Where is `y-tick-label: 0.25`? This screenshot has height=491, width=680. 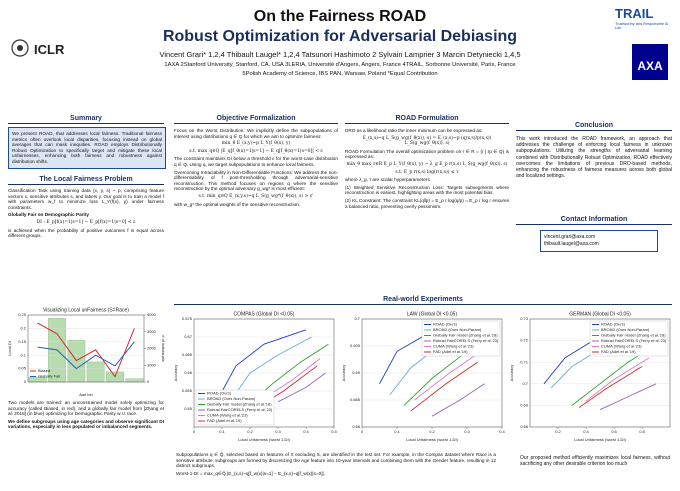 y-tick-label: 0.25 is located at coordinates (22, 314).